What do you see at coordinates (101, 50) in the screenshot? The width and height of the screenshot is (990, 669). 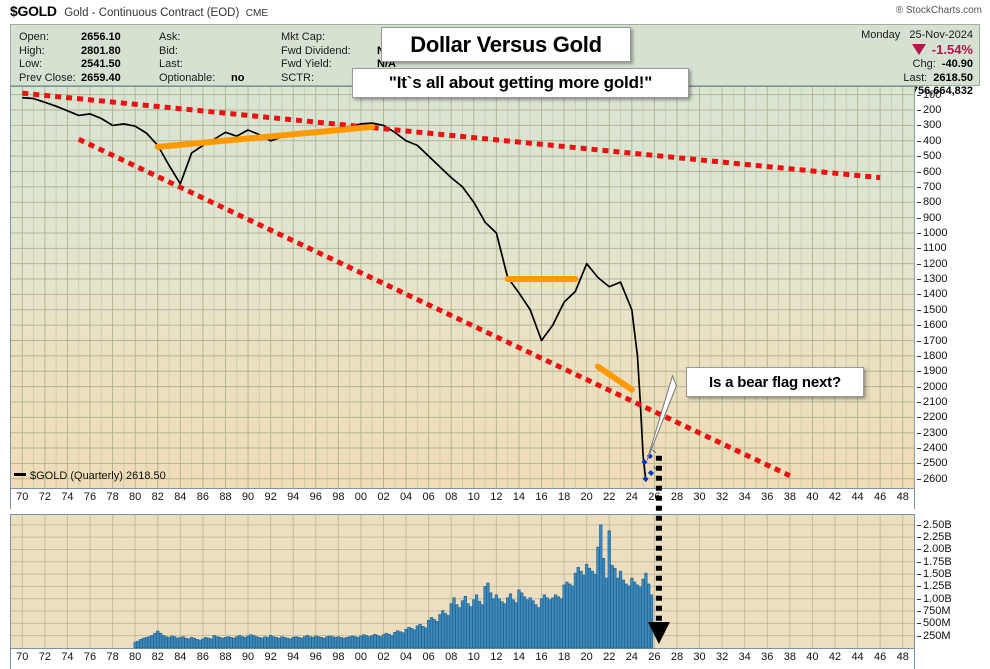 I see `quote-value: 2801.80` at bounding box center [101, 50].